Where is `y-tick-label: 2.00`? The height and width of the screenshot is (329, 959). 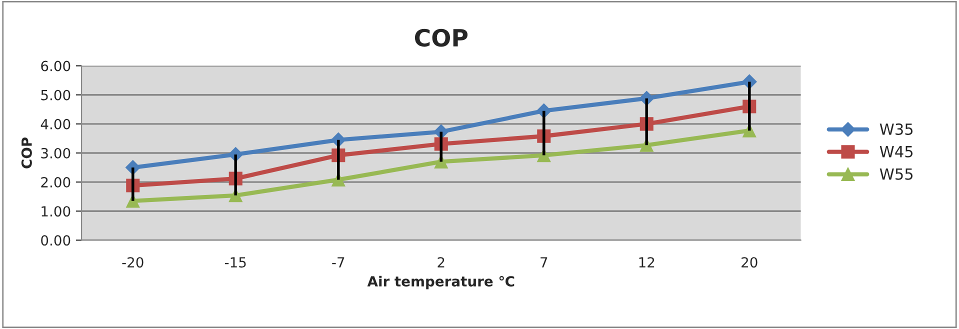 y-tick-label: 2.00 is located at coordinates (55, 182).